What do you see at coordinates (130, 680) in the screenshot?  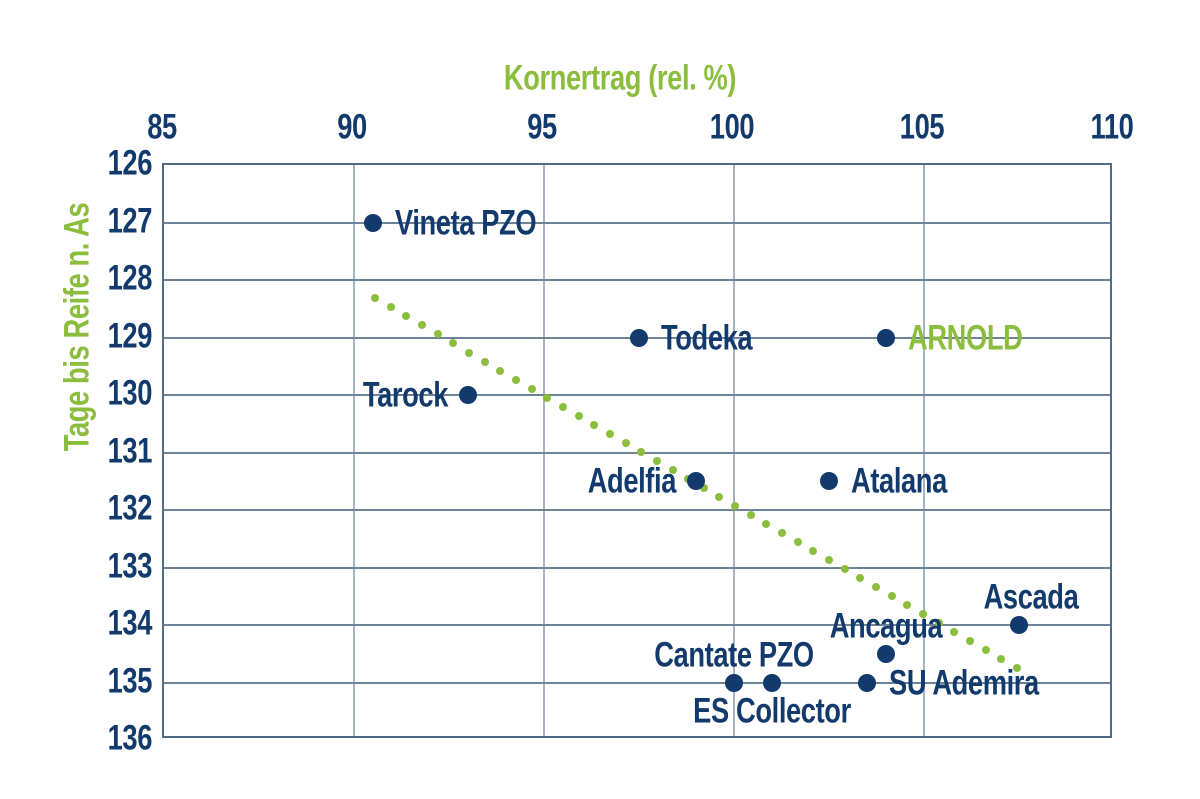 I see `y-tick-label: 135` at bounding box center [130, 680].